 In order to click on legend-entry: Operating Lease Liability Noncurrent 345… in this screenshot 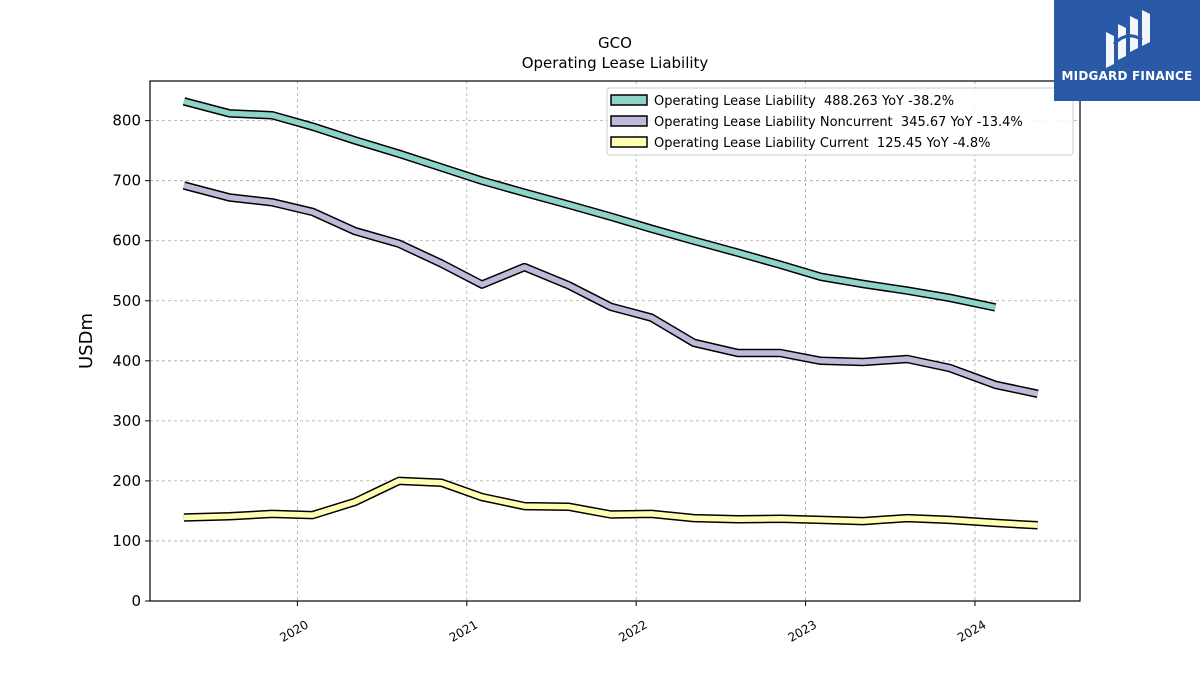, I will do `click(838, 122)`.